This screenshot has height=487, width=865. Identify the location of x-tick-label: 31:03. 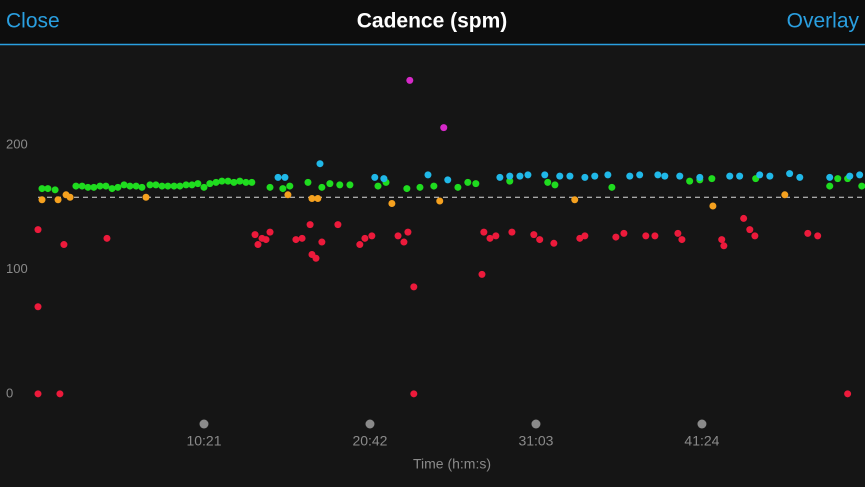
(535, 441).